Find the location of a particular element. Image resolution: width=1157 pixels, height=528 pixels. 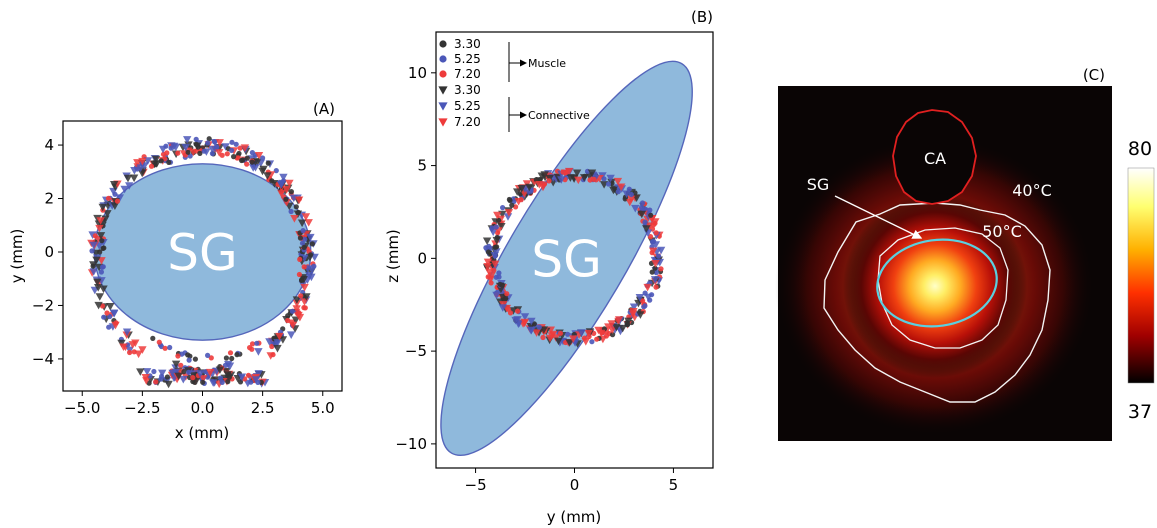

ca-outline is located at coordinates (934, 157).